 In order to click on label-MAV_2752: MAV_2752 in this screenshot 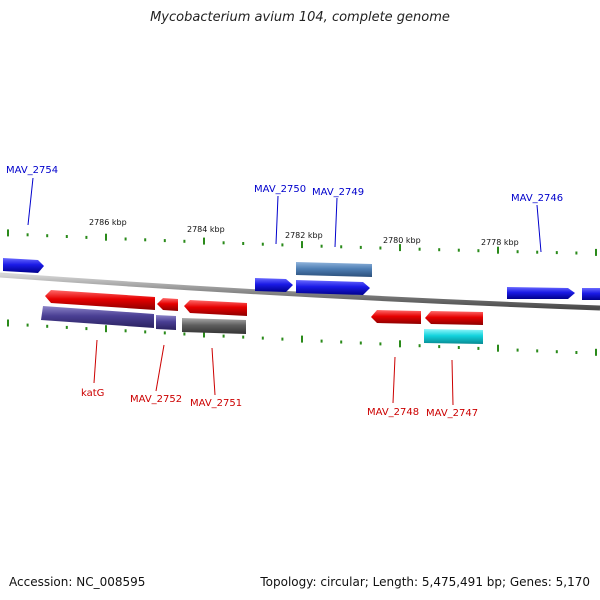, I will do `click(156, 399)`.